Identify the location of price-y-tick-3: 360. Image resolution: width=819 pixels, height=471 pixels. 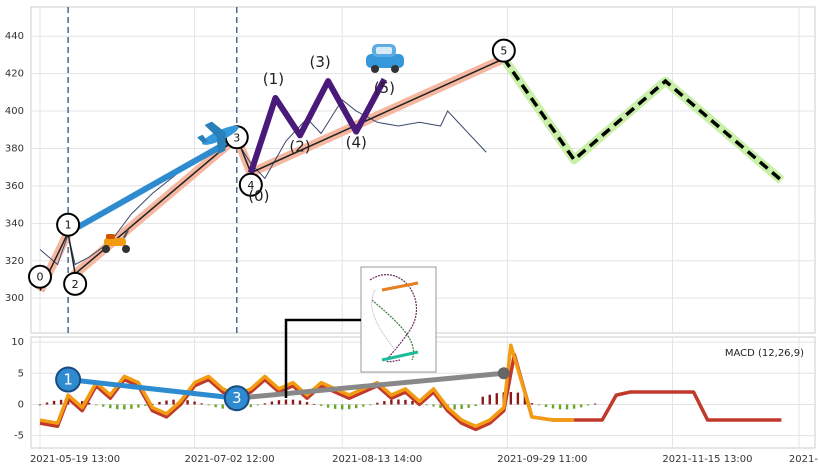
(14, 186).